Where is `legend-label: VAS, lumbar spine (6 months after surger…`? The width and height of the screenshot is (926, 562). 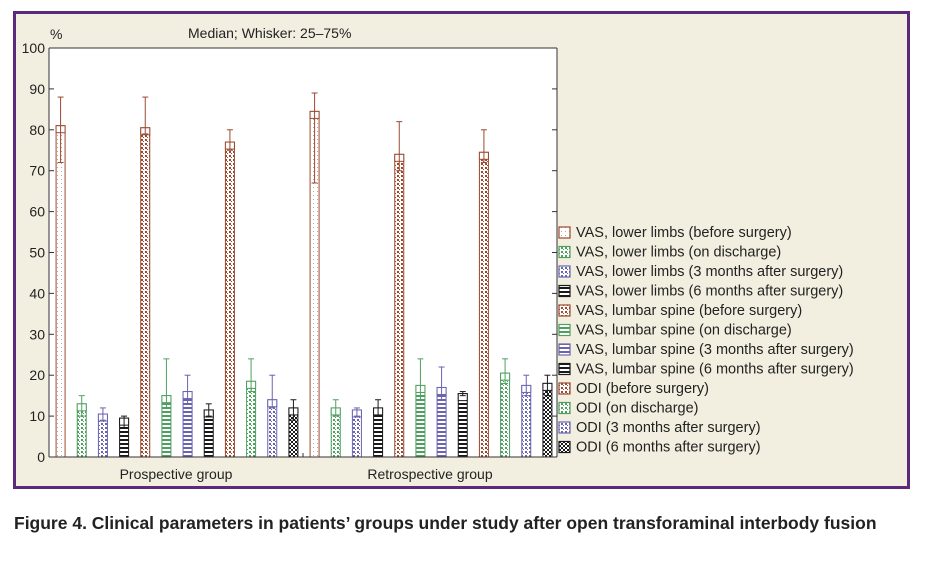
legend-label: VAS, lumbar spine (6 months after surger… is located at coordinates (715, 370).